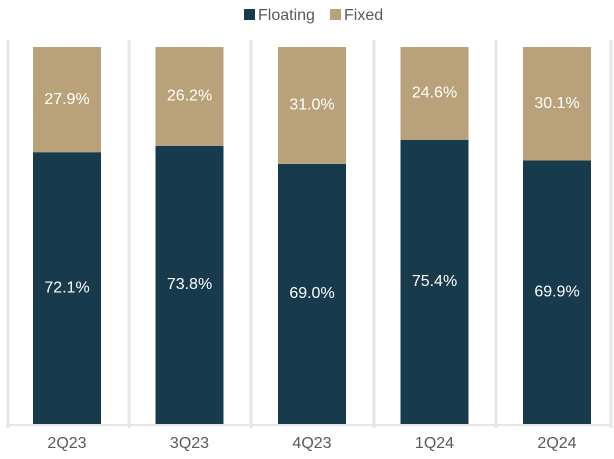 This screenshot has height=459, width=614. Describe the element at coordinates (66, 443) in the screenshot. I see `x-tick-label: 2Q23` at that location.